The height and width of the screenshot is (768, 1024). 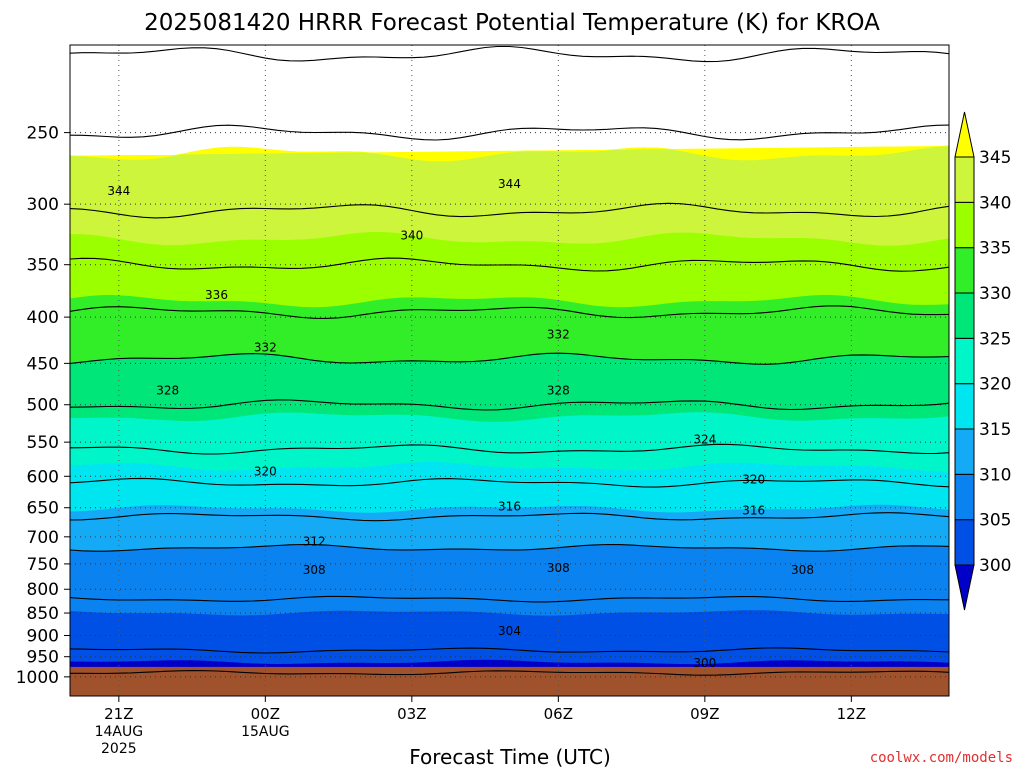 I want to click on y-tick-label: 550, so click(x=43, y=443).